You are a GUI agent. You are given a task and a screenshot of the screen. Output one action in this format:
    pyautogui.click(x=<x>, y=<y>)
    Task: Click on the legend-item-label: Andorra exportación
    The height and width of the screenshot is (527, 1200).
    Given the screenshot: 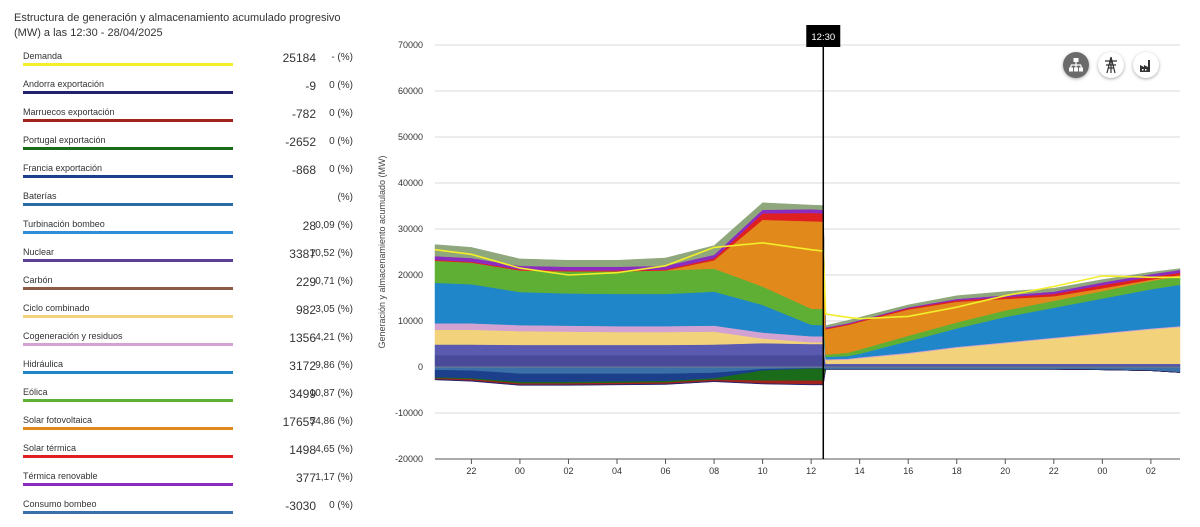 What is the action you would take?
    pyautogui.click(x=64, y=84)
    